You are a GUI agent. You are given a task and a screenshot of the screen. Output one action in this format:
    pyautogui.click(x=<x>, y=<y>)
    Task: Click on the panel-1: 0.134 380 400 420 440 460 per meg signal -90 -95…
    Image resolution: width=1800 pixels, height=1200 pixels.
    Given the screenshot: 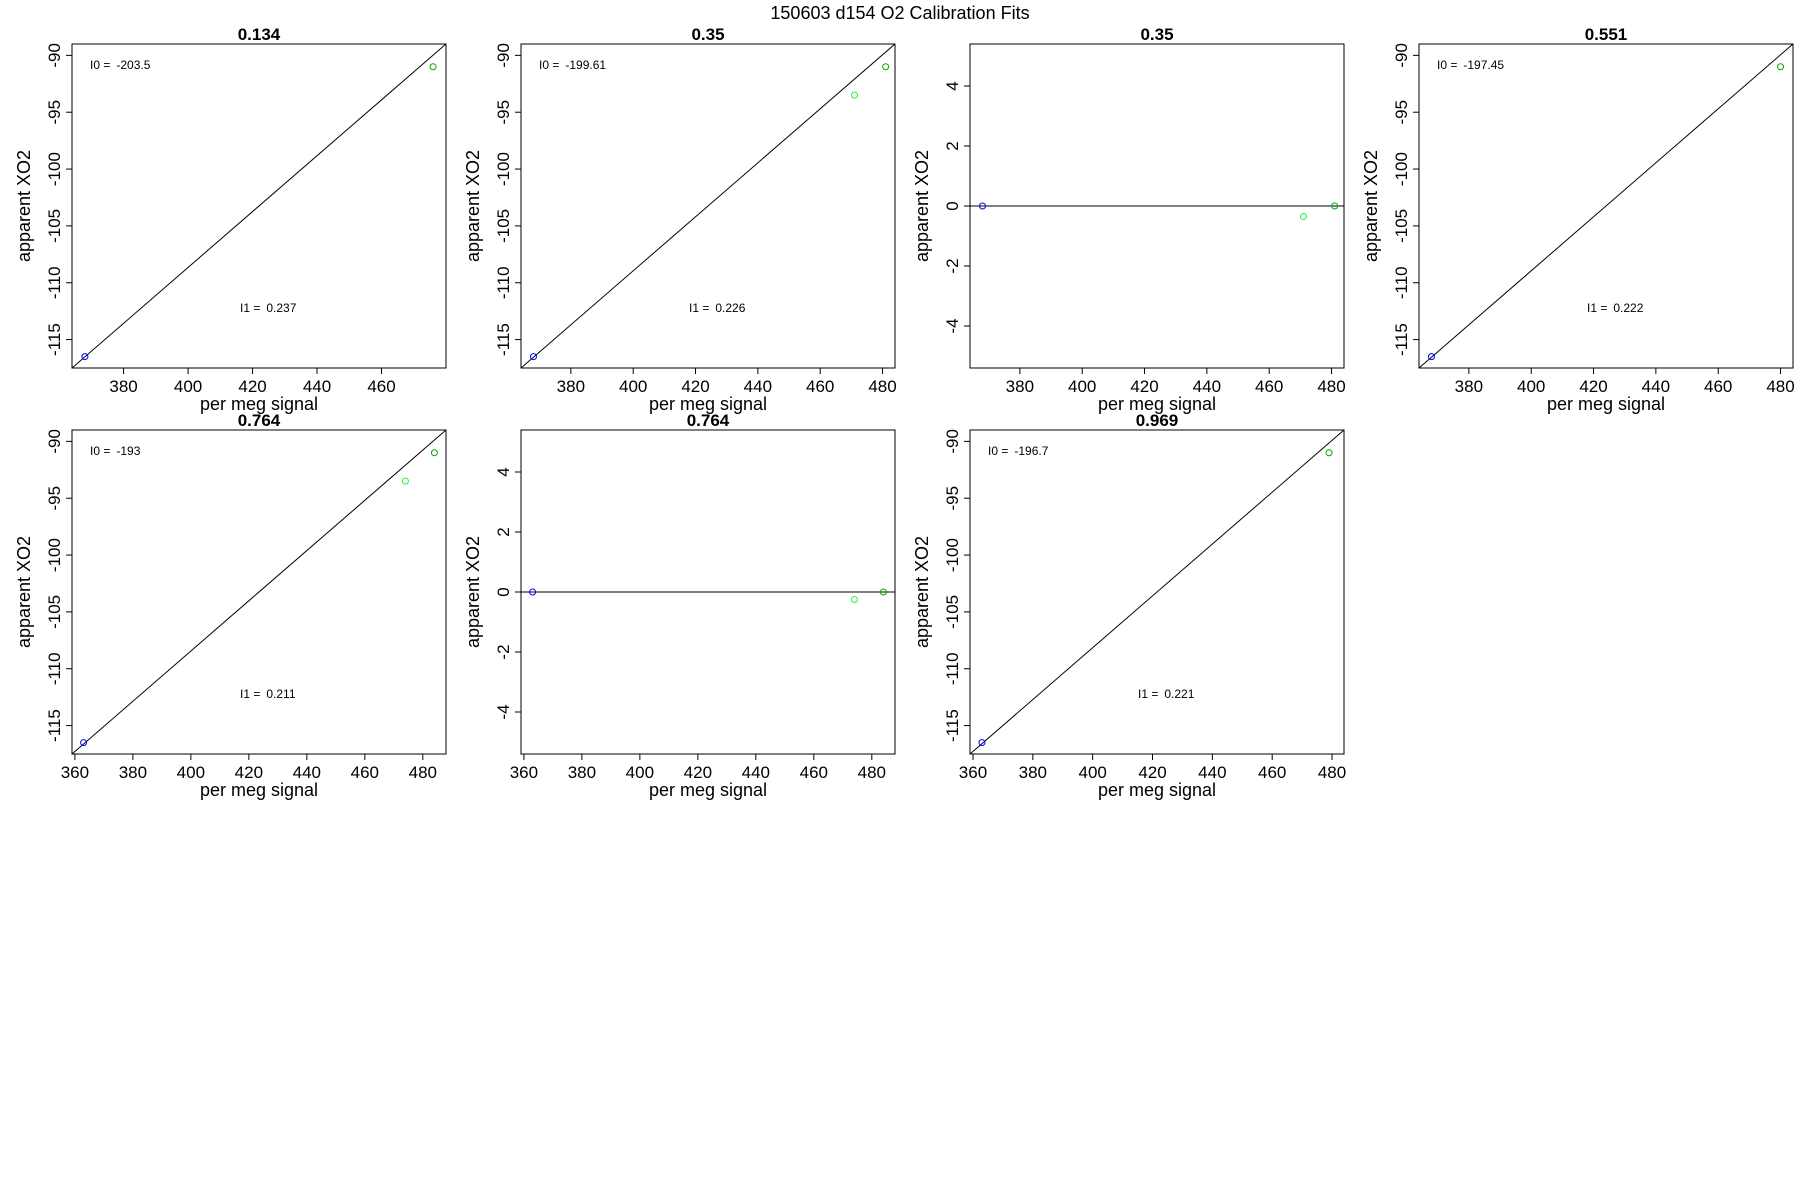 What is the action you would take?
    pyautogui.click(x=230, y=219)
    